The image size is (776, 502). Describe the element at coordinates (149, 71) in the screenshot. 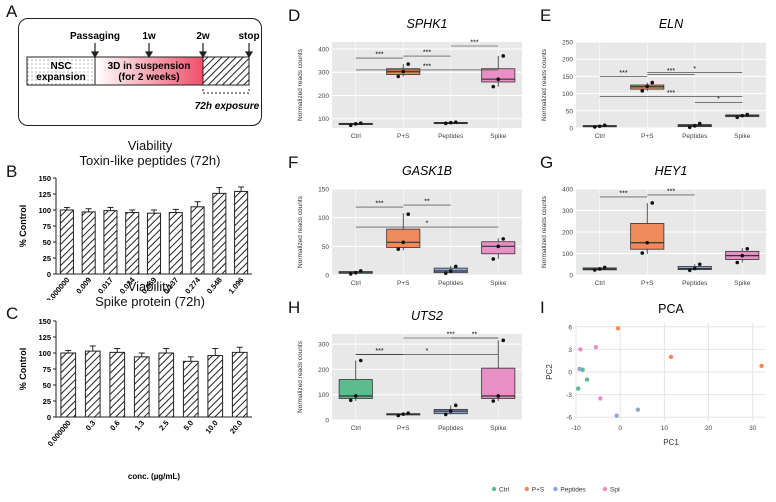

I see `suspension-block` at that location.